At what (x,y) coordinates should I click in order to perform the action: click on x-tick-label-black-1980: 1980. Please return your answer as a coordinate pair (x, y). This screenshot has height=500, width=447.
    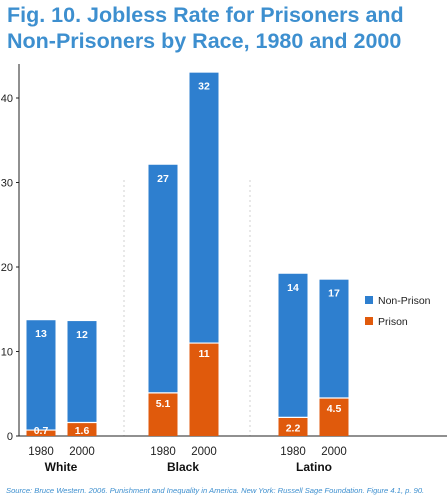
    Looking at the image, I should click on (163, 452).